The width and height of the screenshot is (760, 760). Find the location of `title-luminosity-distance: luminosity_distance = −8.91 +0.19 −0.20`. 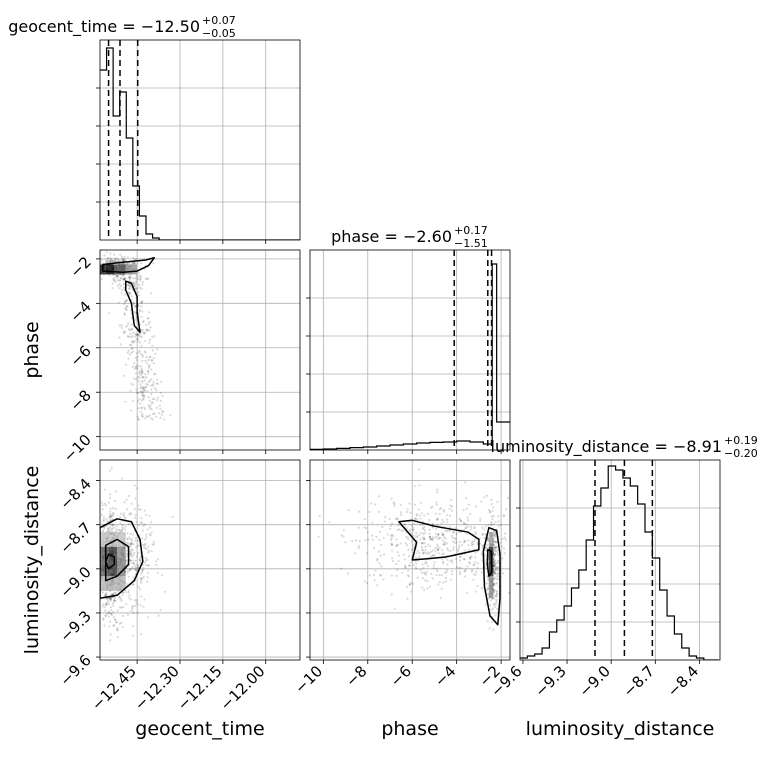

title-luminosity-distance: luminosity_distance = −8.91 +0.19 −0.20 is located at coordinates (624, 447).